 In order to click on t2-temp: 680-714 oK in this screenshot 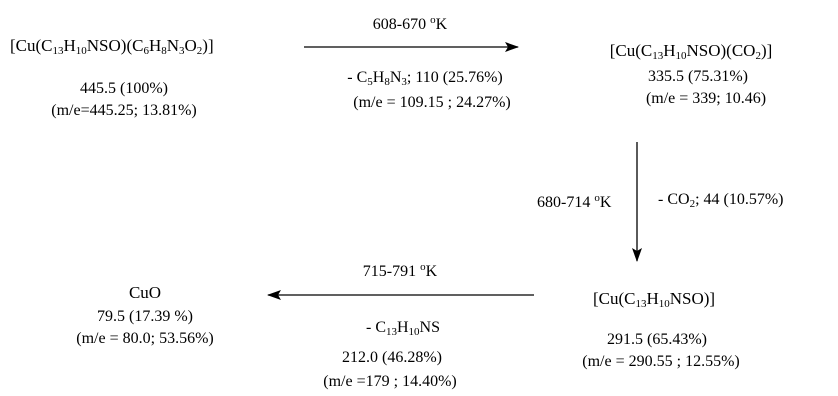, I will do `click(574, 202)`.